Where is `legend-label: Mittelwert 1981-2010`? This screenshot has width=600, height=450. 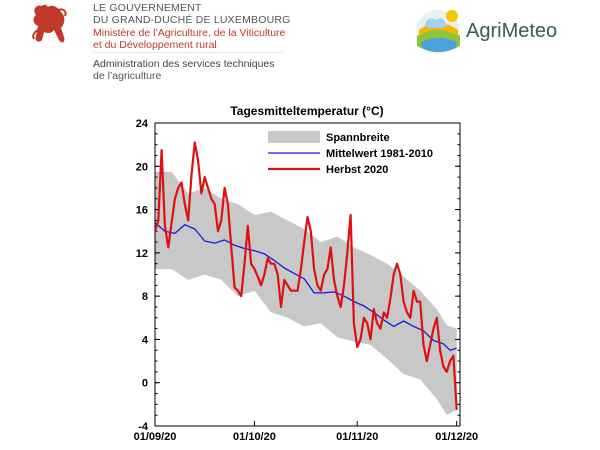 legend-label: Mittelwert 1981-2010 is located at coordinates (379, 154).